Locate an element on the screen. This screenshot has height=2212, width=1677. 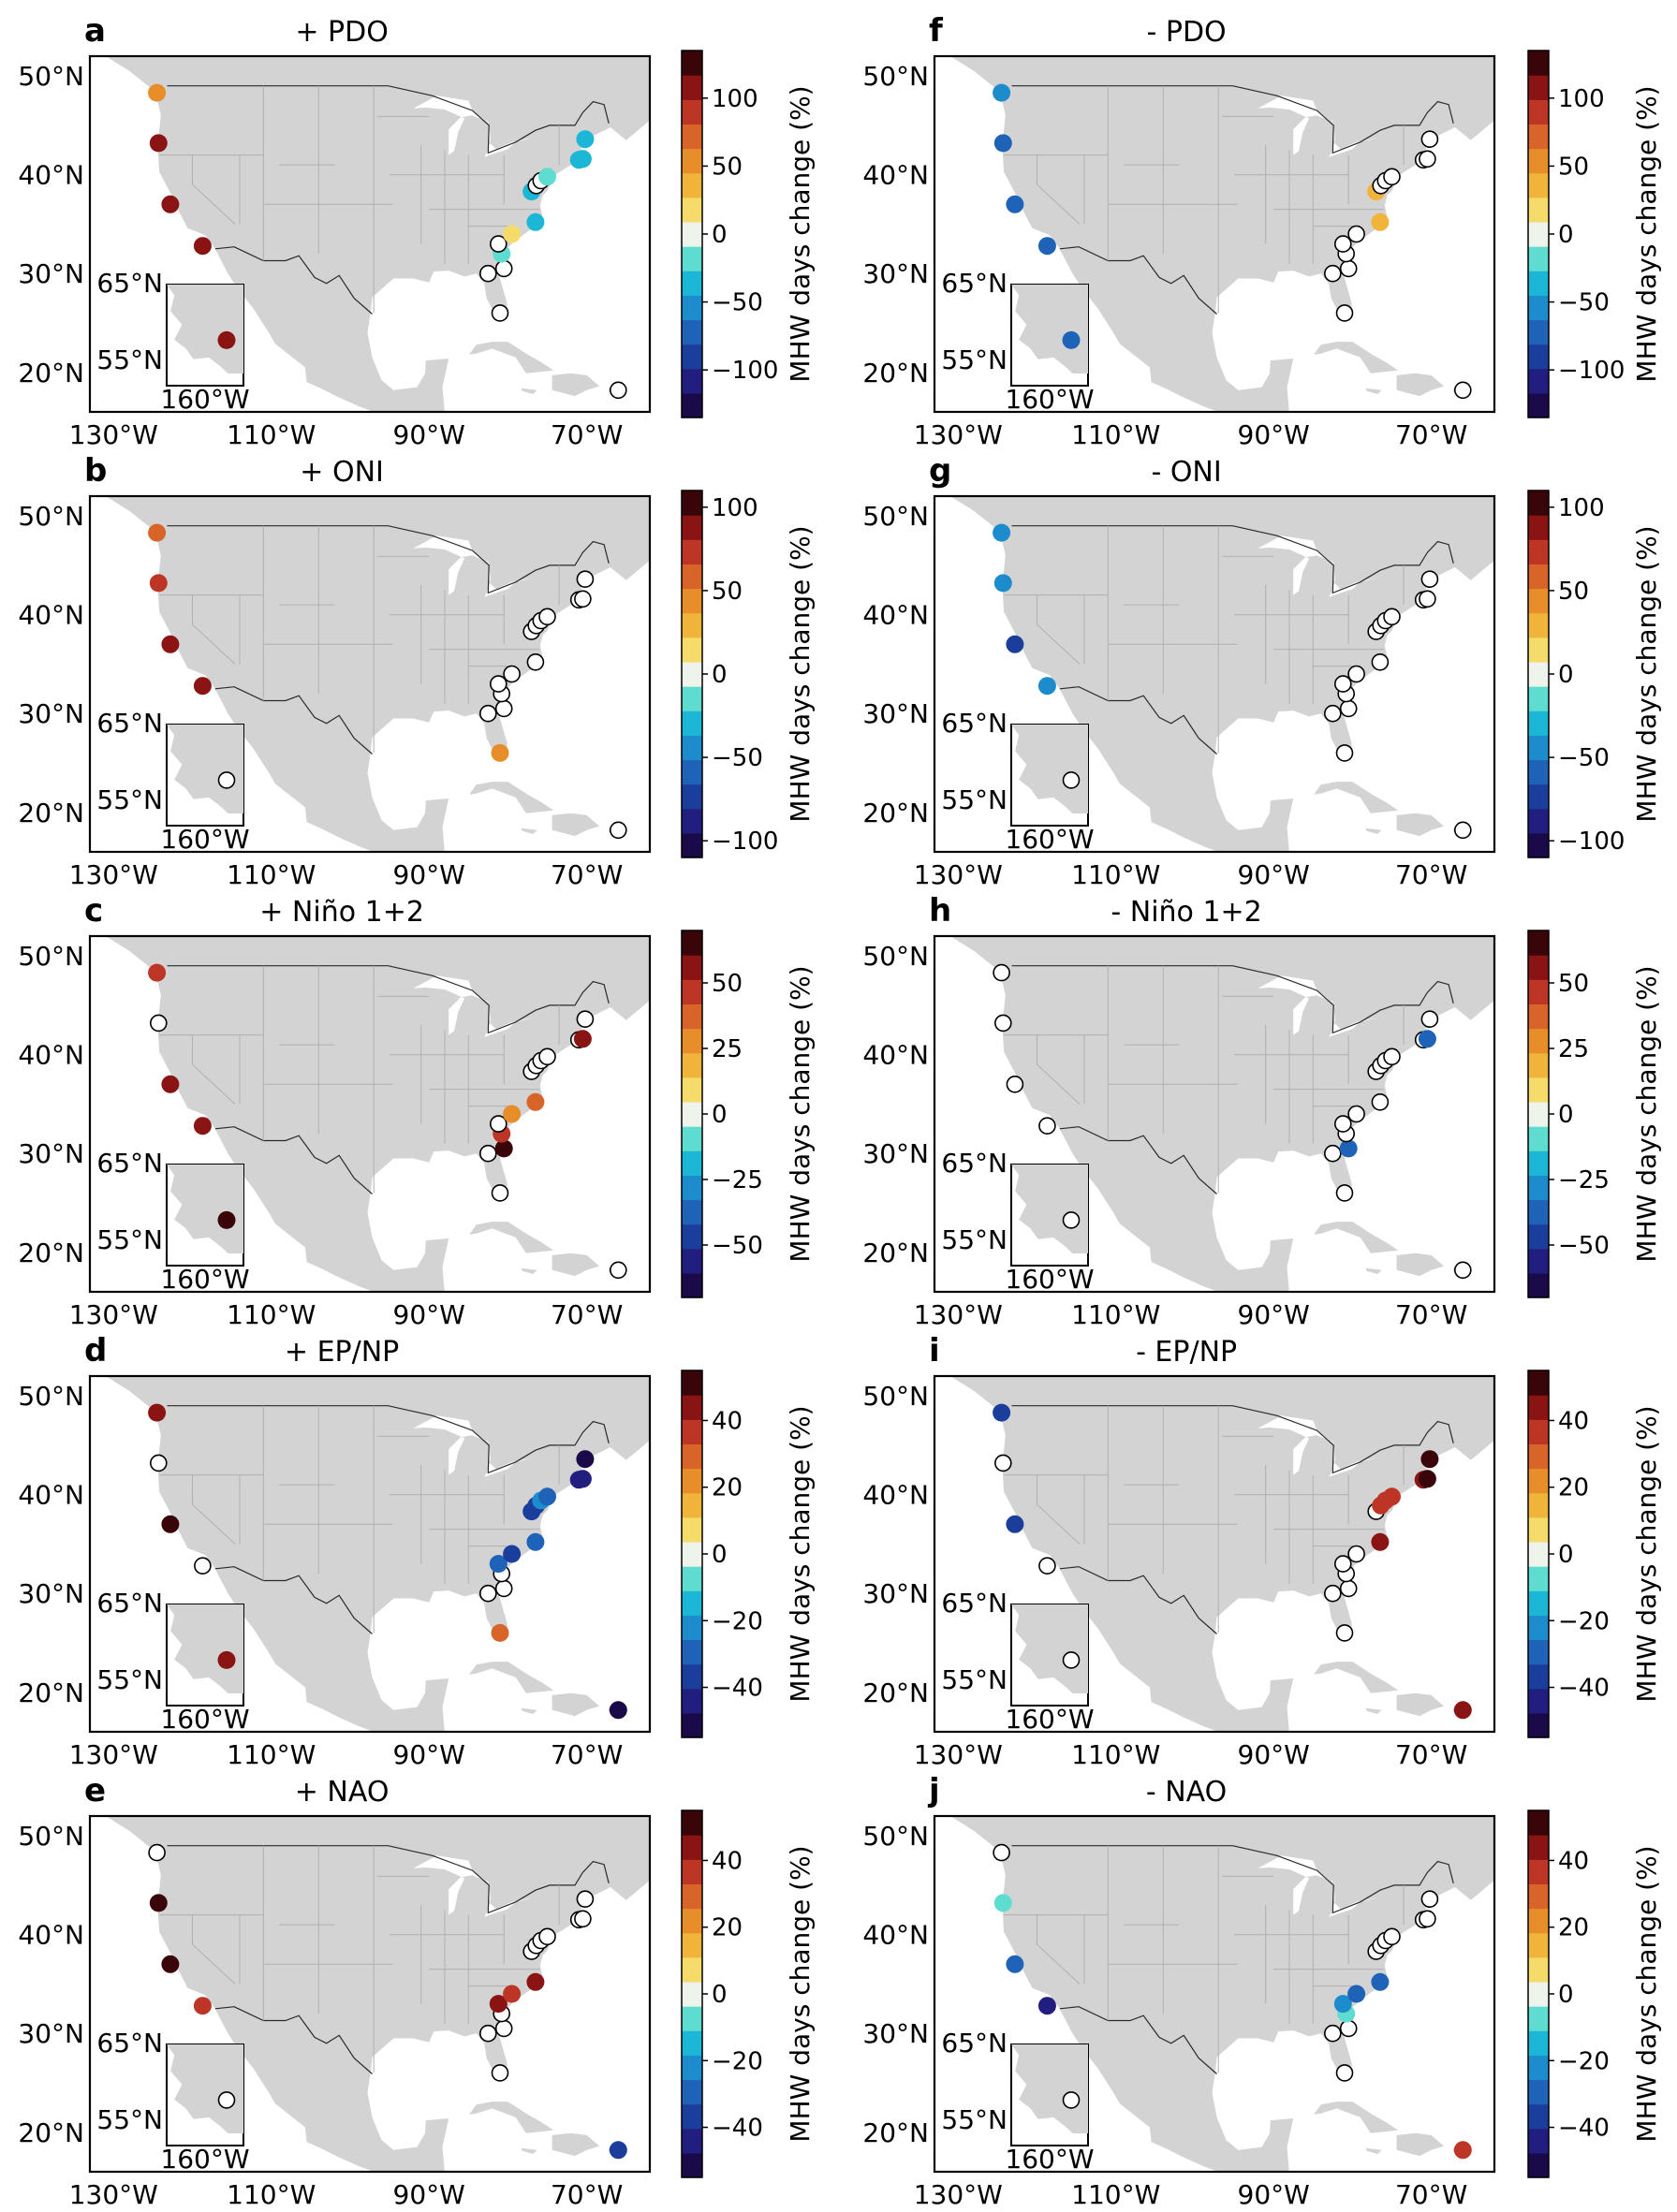
land-mass is located at coordinates (377, 1994).